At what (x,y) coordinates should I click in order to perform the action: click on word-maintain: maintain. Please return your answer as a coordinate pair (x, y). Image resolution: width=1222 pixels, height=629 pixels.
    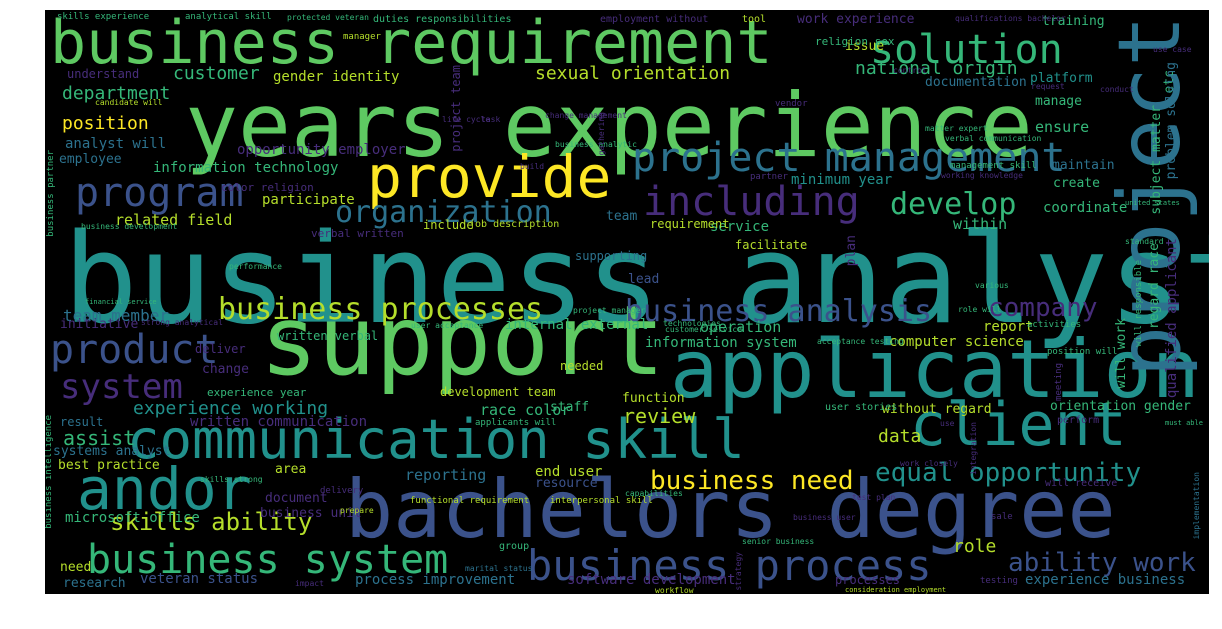
    Looking at the image, I should click on (1083, 165).